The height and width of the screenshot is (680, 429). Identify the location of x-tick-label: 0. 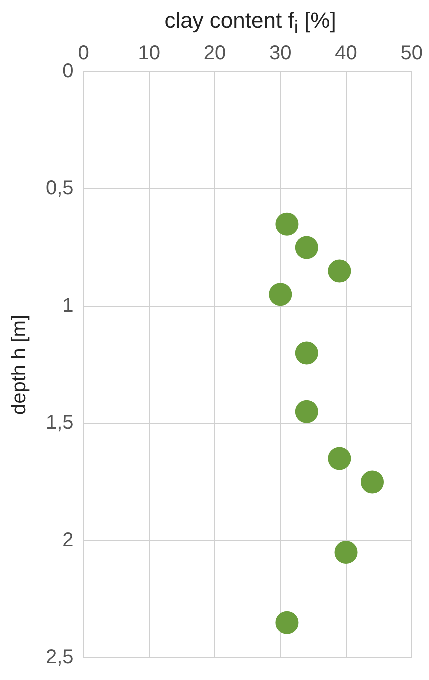
(84, 53).